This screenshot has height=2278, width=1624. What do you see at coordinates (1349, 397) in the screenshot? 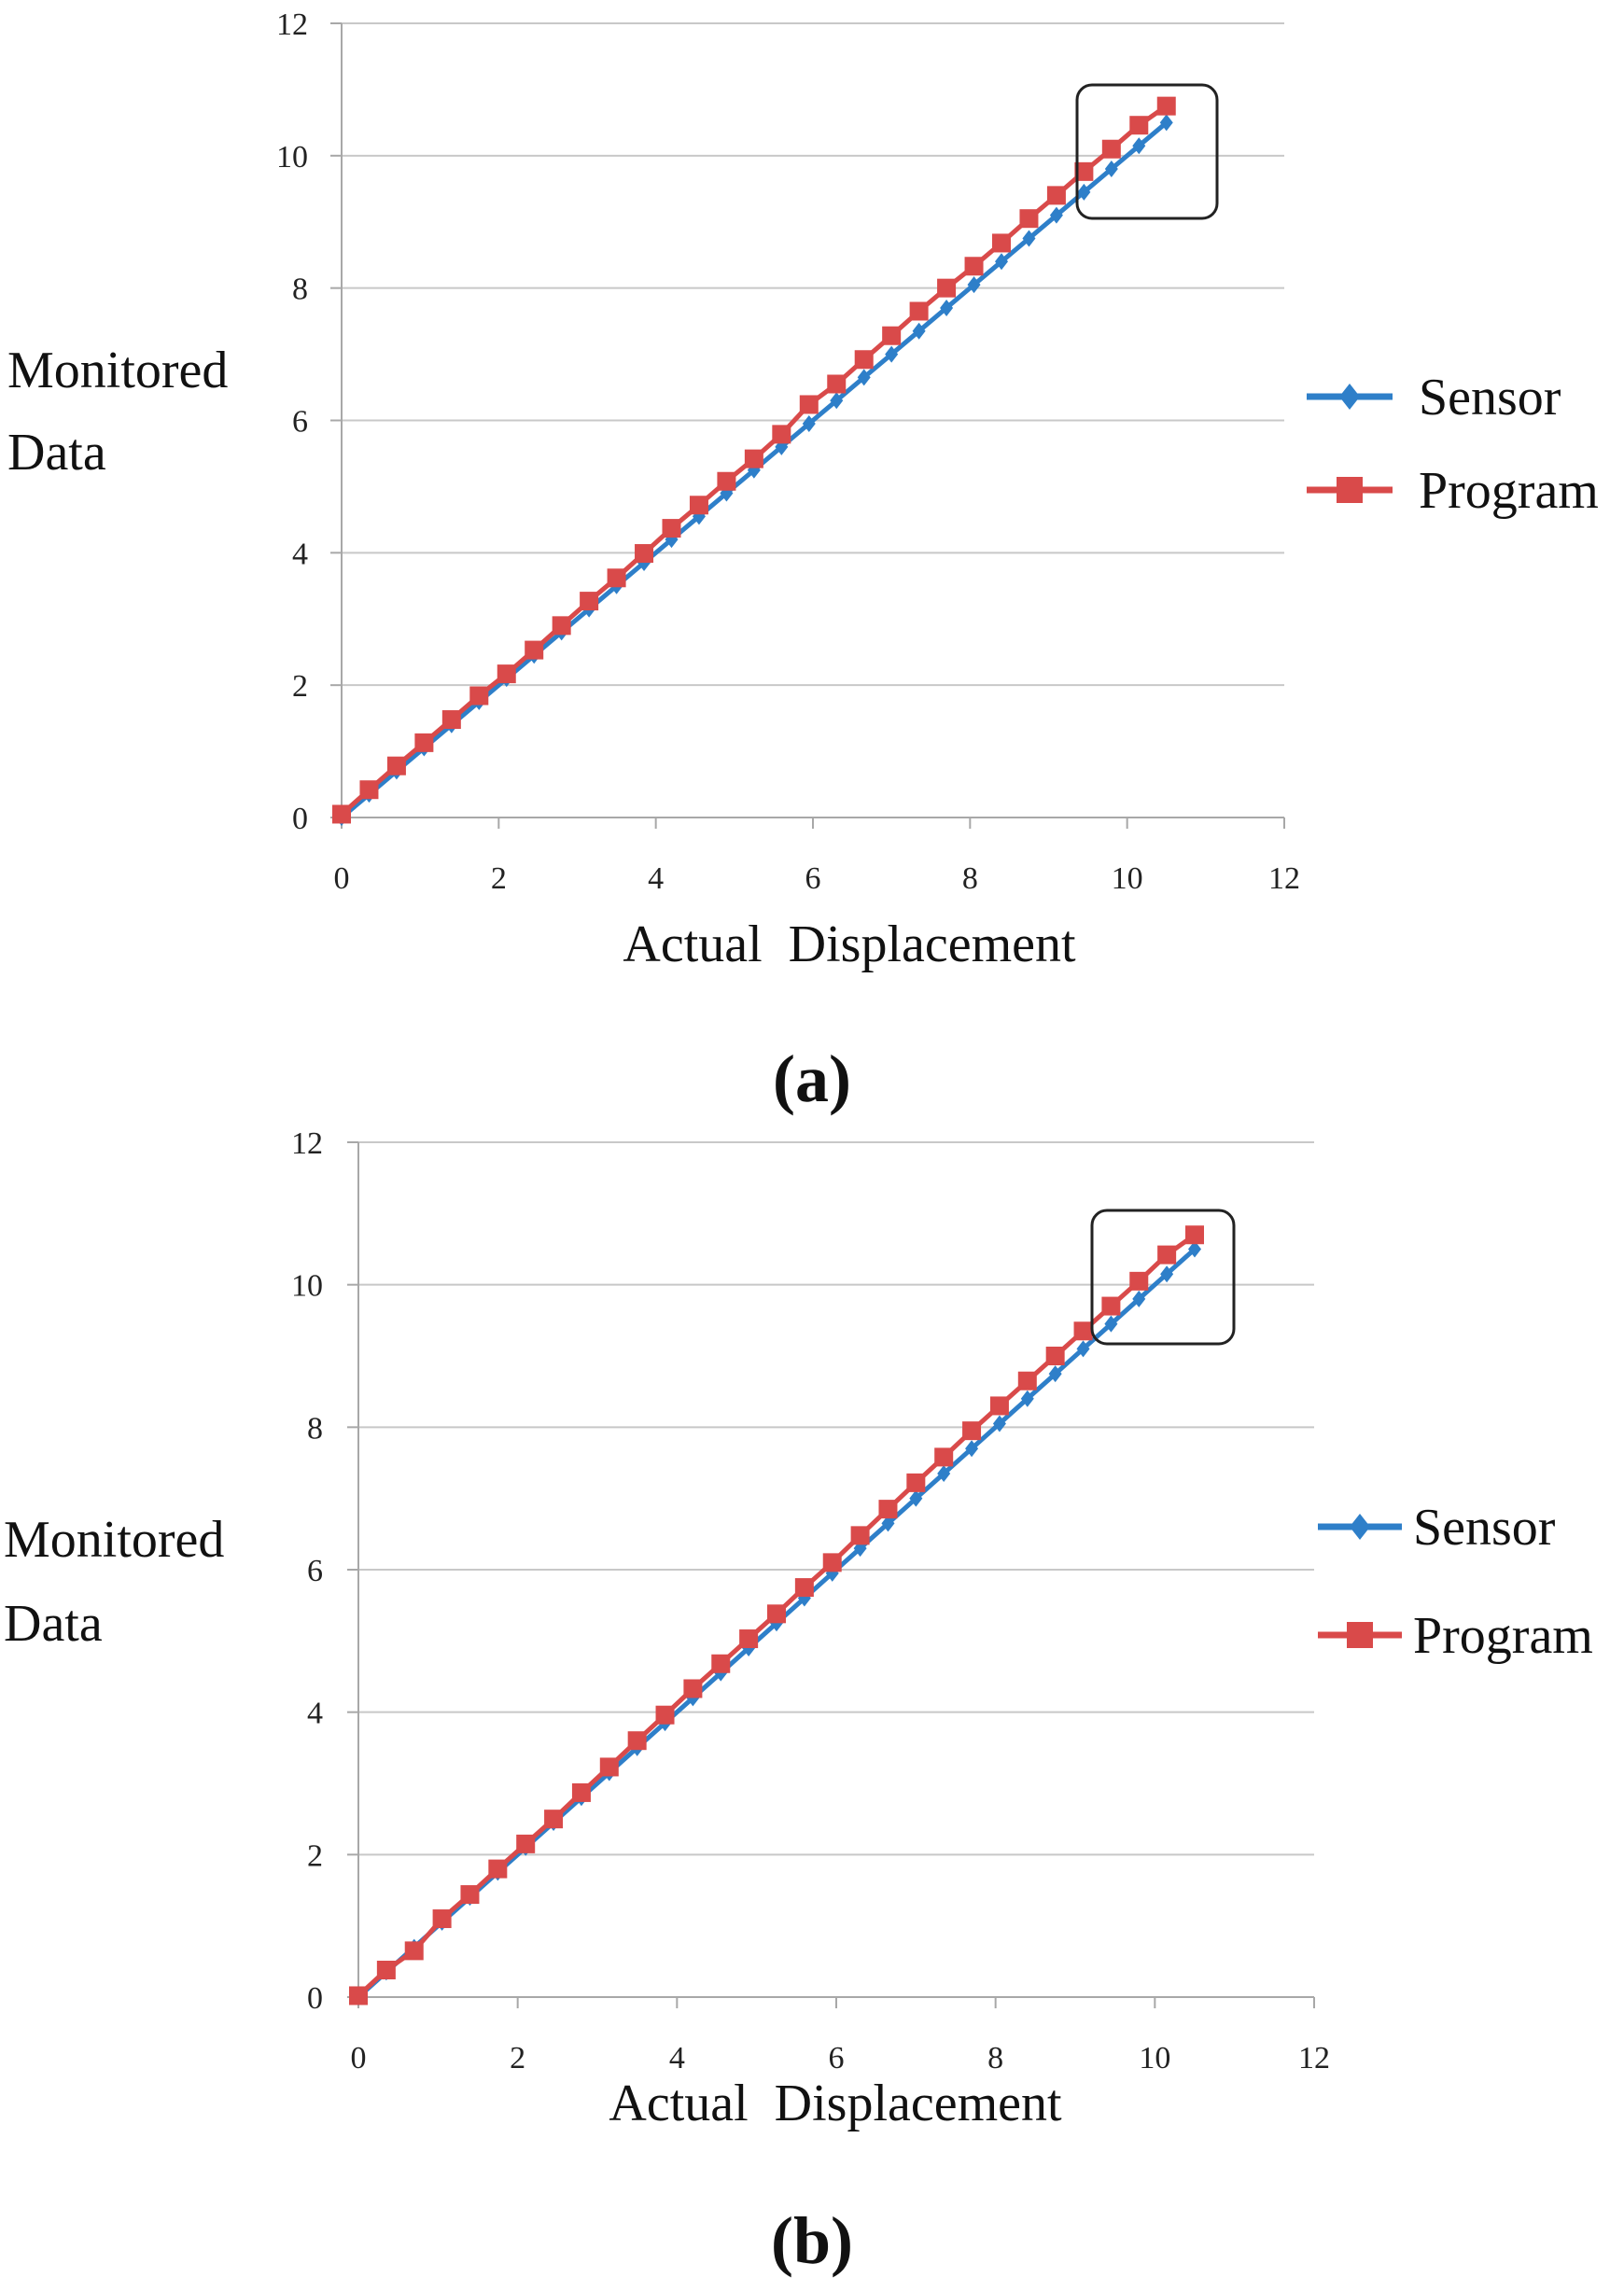
I see `legend-diamond-marker` at bounding box center [1349, 397].